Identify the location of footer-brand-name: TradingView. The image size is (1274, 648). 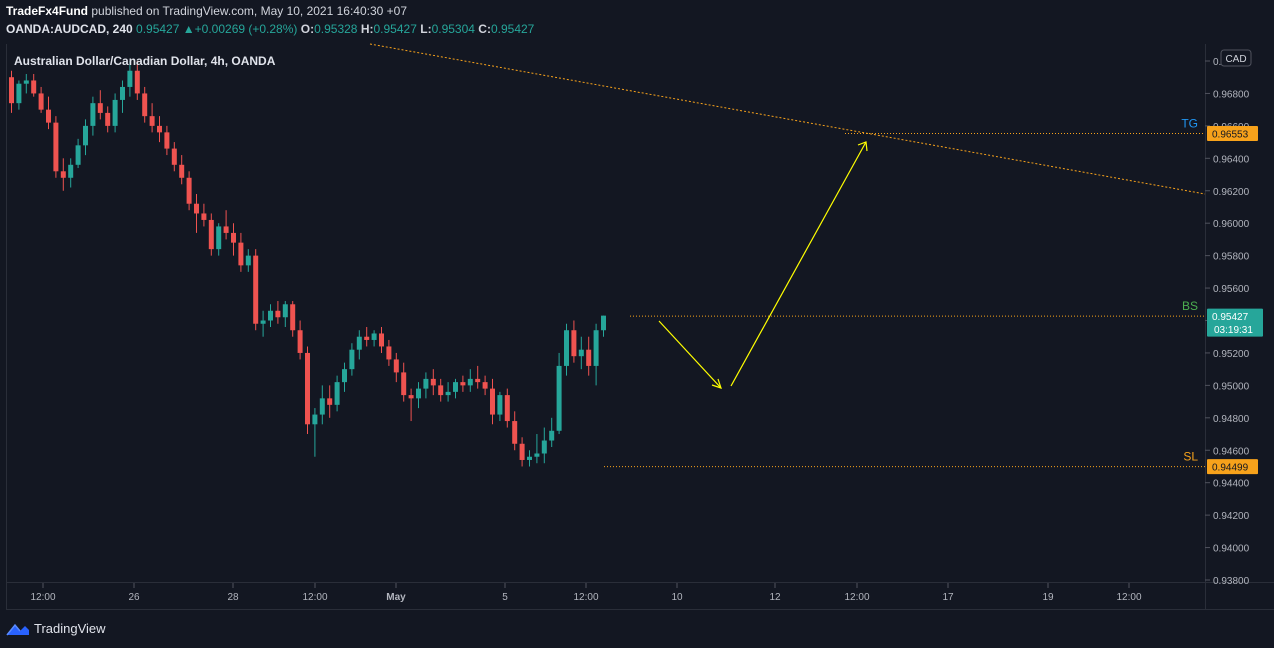
(70, 628).